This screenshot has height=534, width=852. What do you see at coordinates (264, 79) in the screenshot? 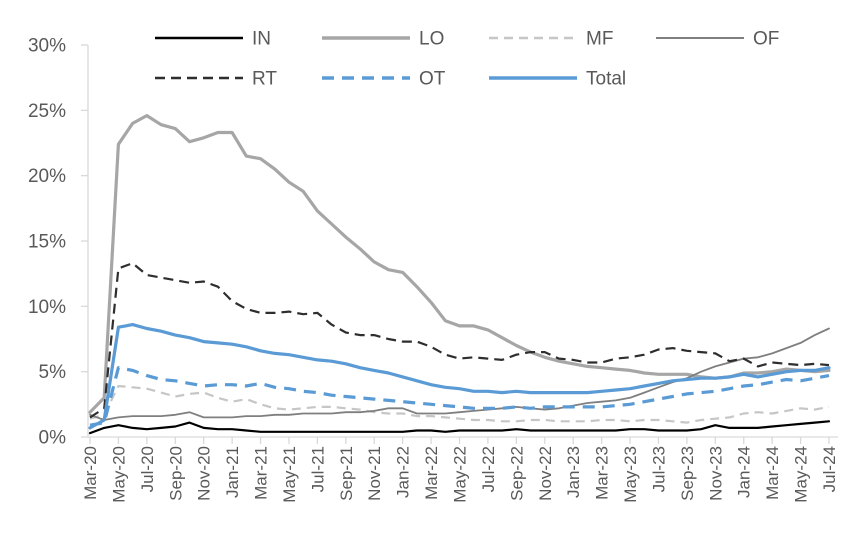
I see `legend-label-RT: RT` at bounding box center [264, 79].